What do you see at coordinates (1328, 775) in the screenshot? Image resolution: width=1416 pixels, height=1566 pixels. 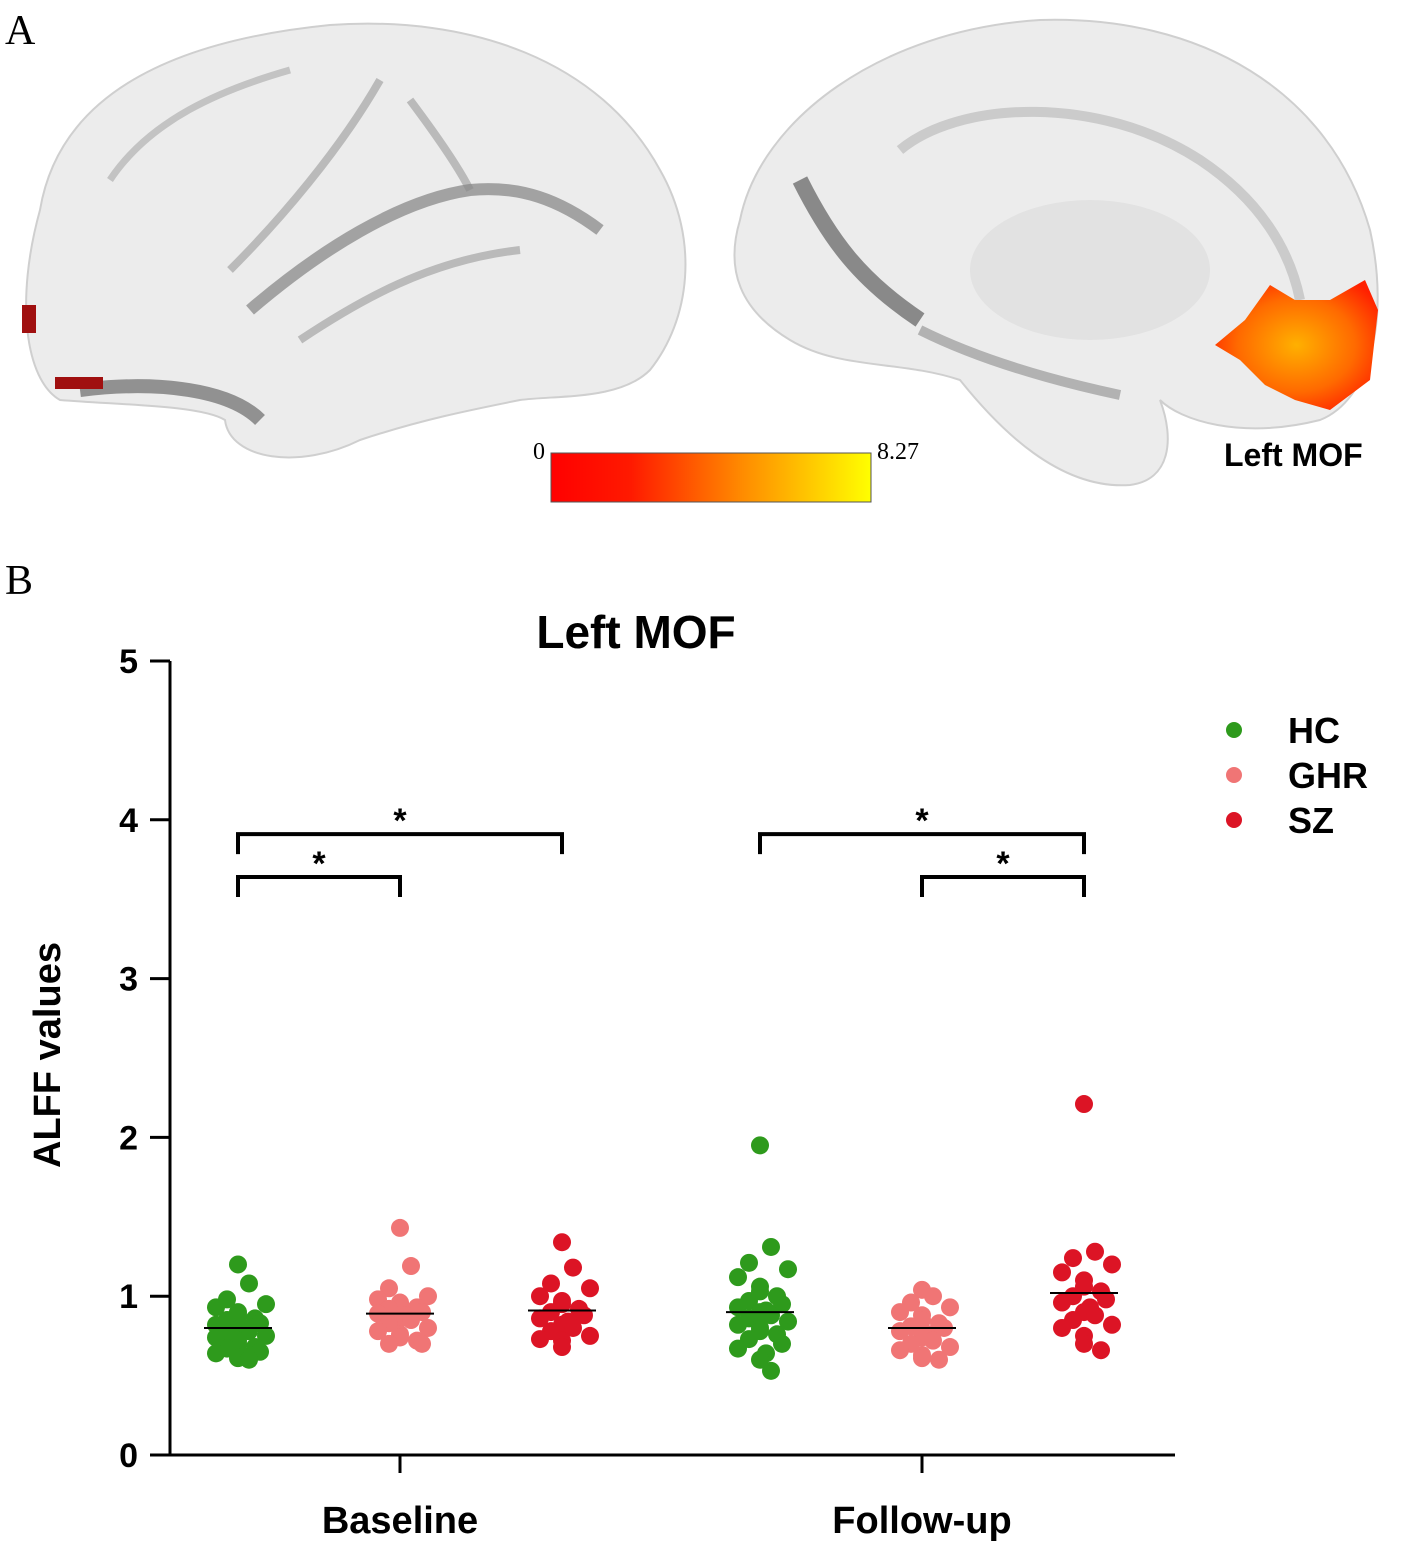 I see `legend-label: GHR` at bounding box center [1328, 775].